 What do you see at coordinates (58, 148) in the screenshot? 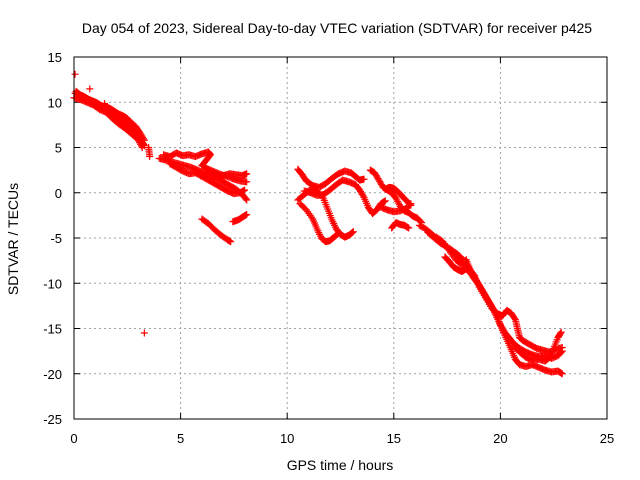
I see `y-tick-label: 5` at bounding box center [58, 148].